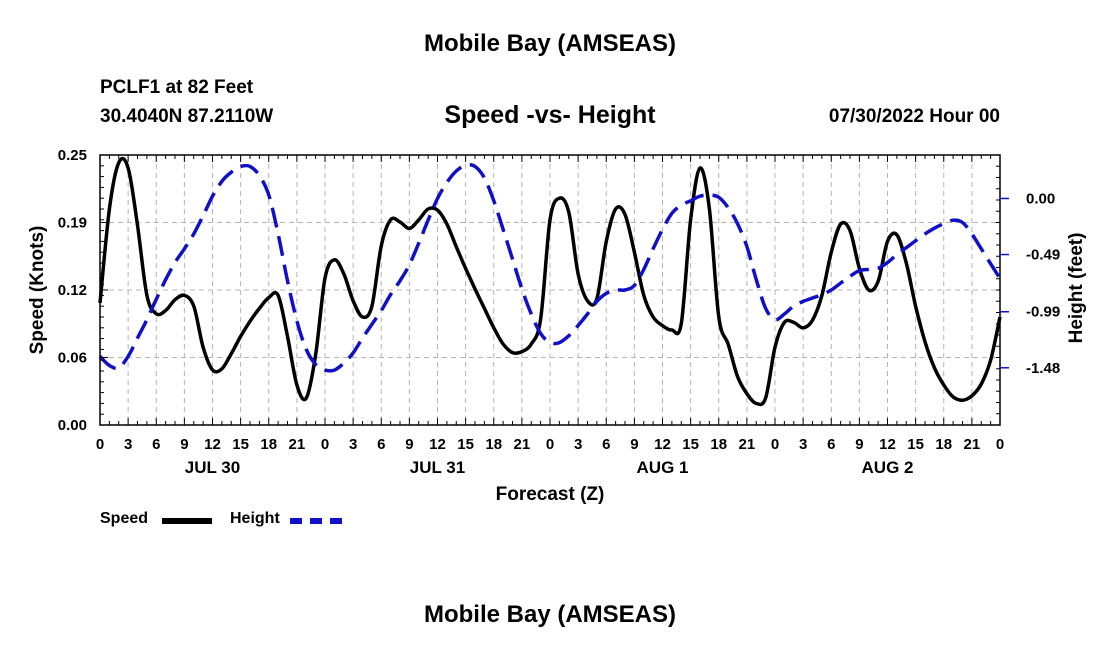 This screenshot has height=650, width=1100. I want to click on y-tick-label-left: 0.06, so click(72, 358).